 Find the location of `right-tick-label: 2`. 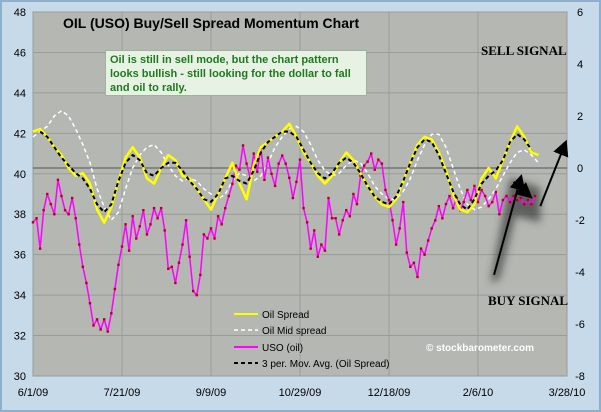

right-tick-label: 2 is located at coordinates (580, 117).